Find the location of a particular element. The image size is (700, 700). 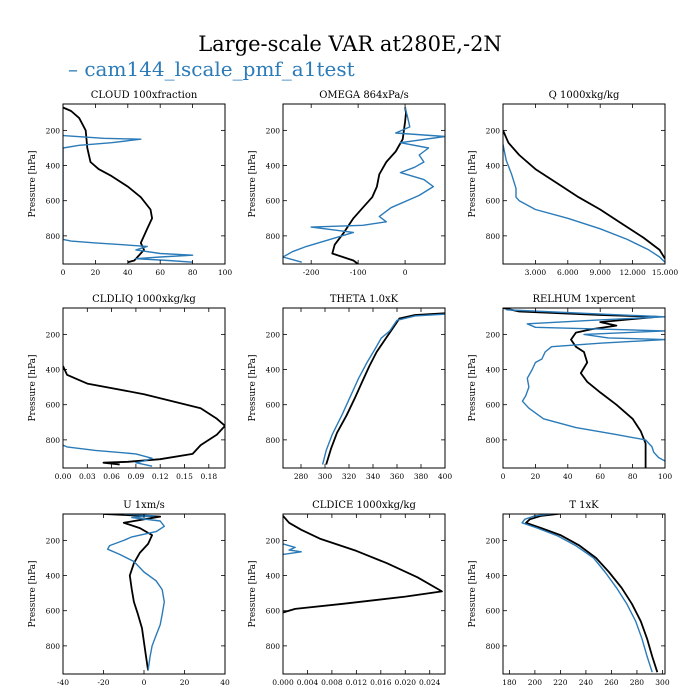

x-tick-label: -200 is located at coordinates (311, 272).